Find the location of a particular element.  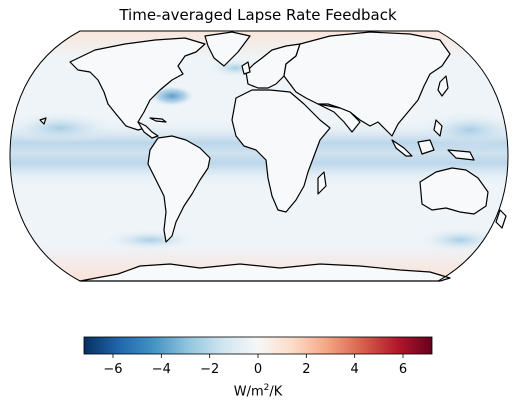

unit-prefix: W/m is located at coordinates (248, 392).